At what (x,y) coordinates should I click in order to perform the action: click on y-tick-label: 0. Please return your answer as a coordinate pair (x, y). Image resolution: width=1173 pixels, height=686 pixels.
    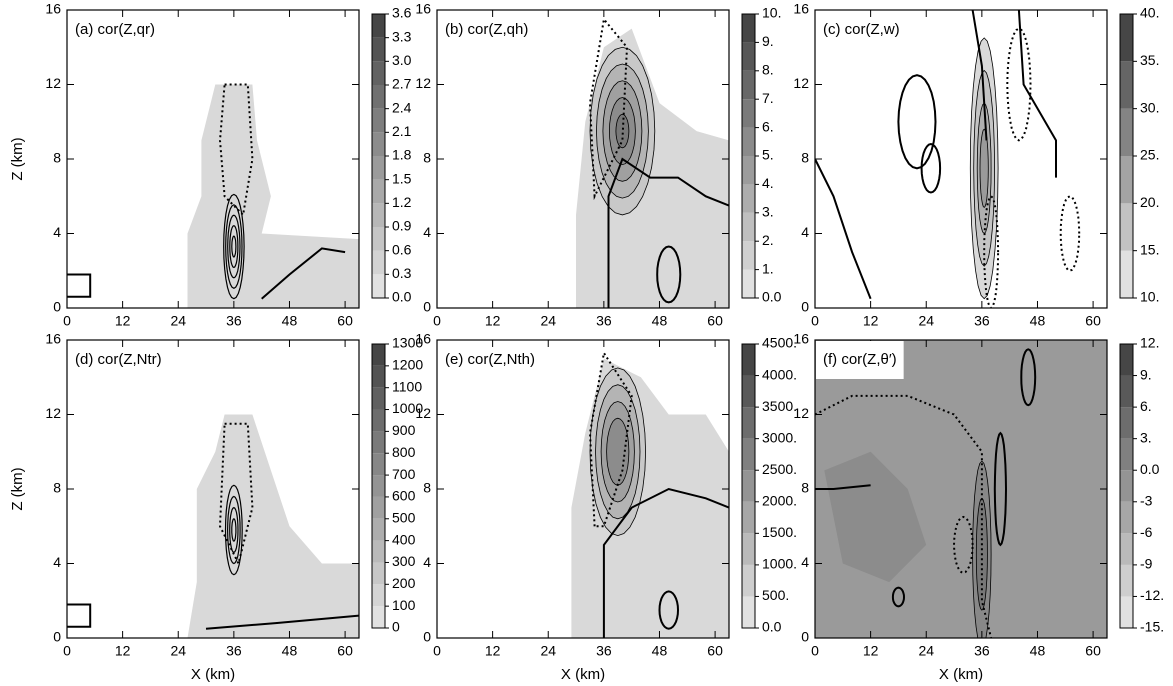
    Looking at the image, I should click on (427, 307).